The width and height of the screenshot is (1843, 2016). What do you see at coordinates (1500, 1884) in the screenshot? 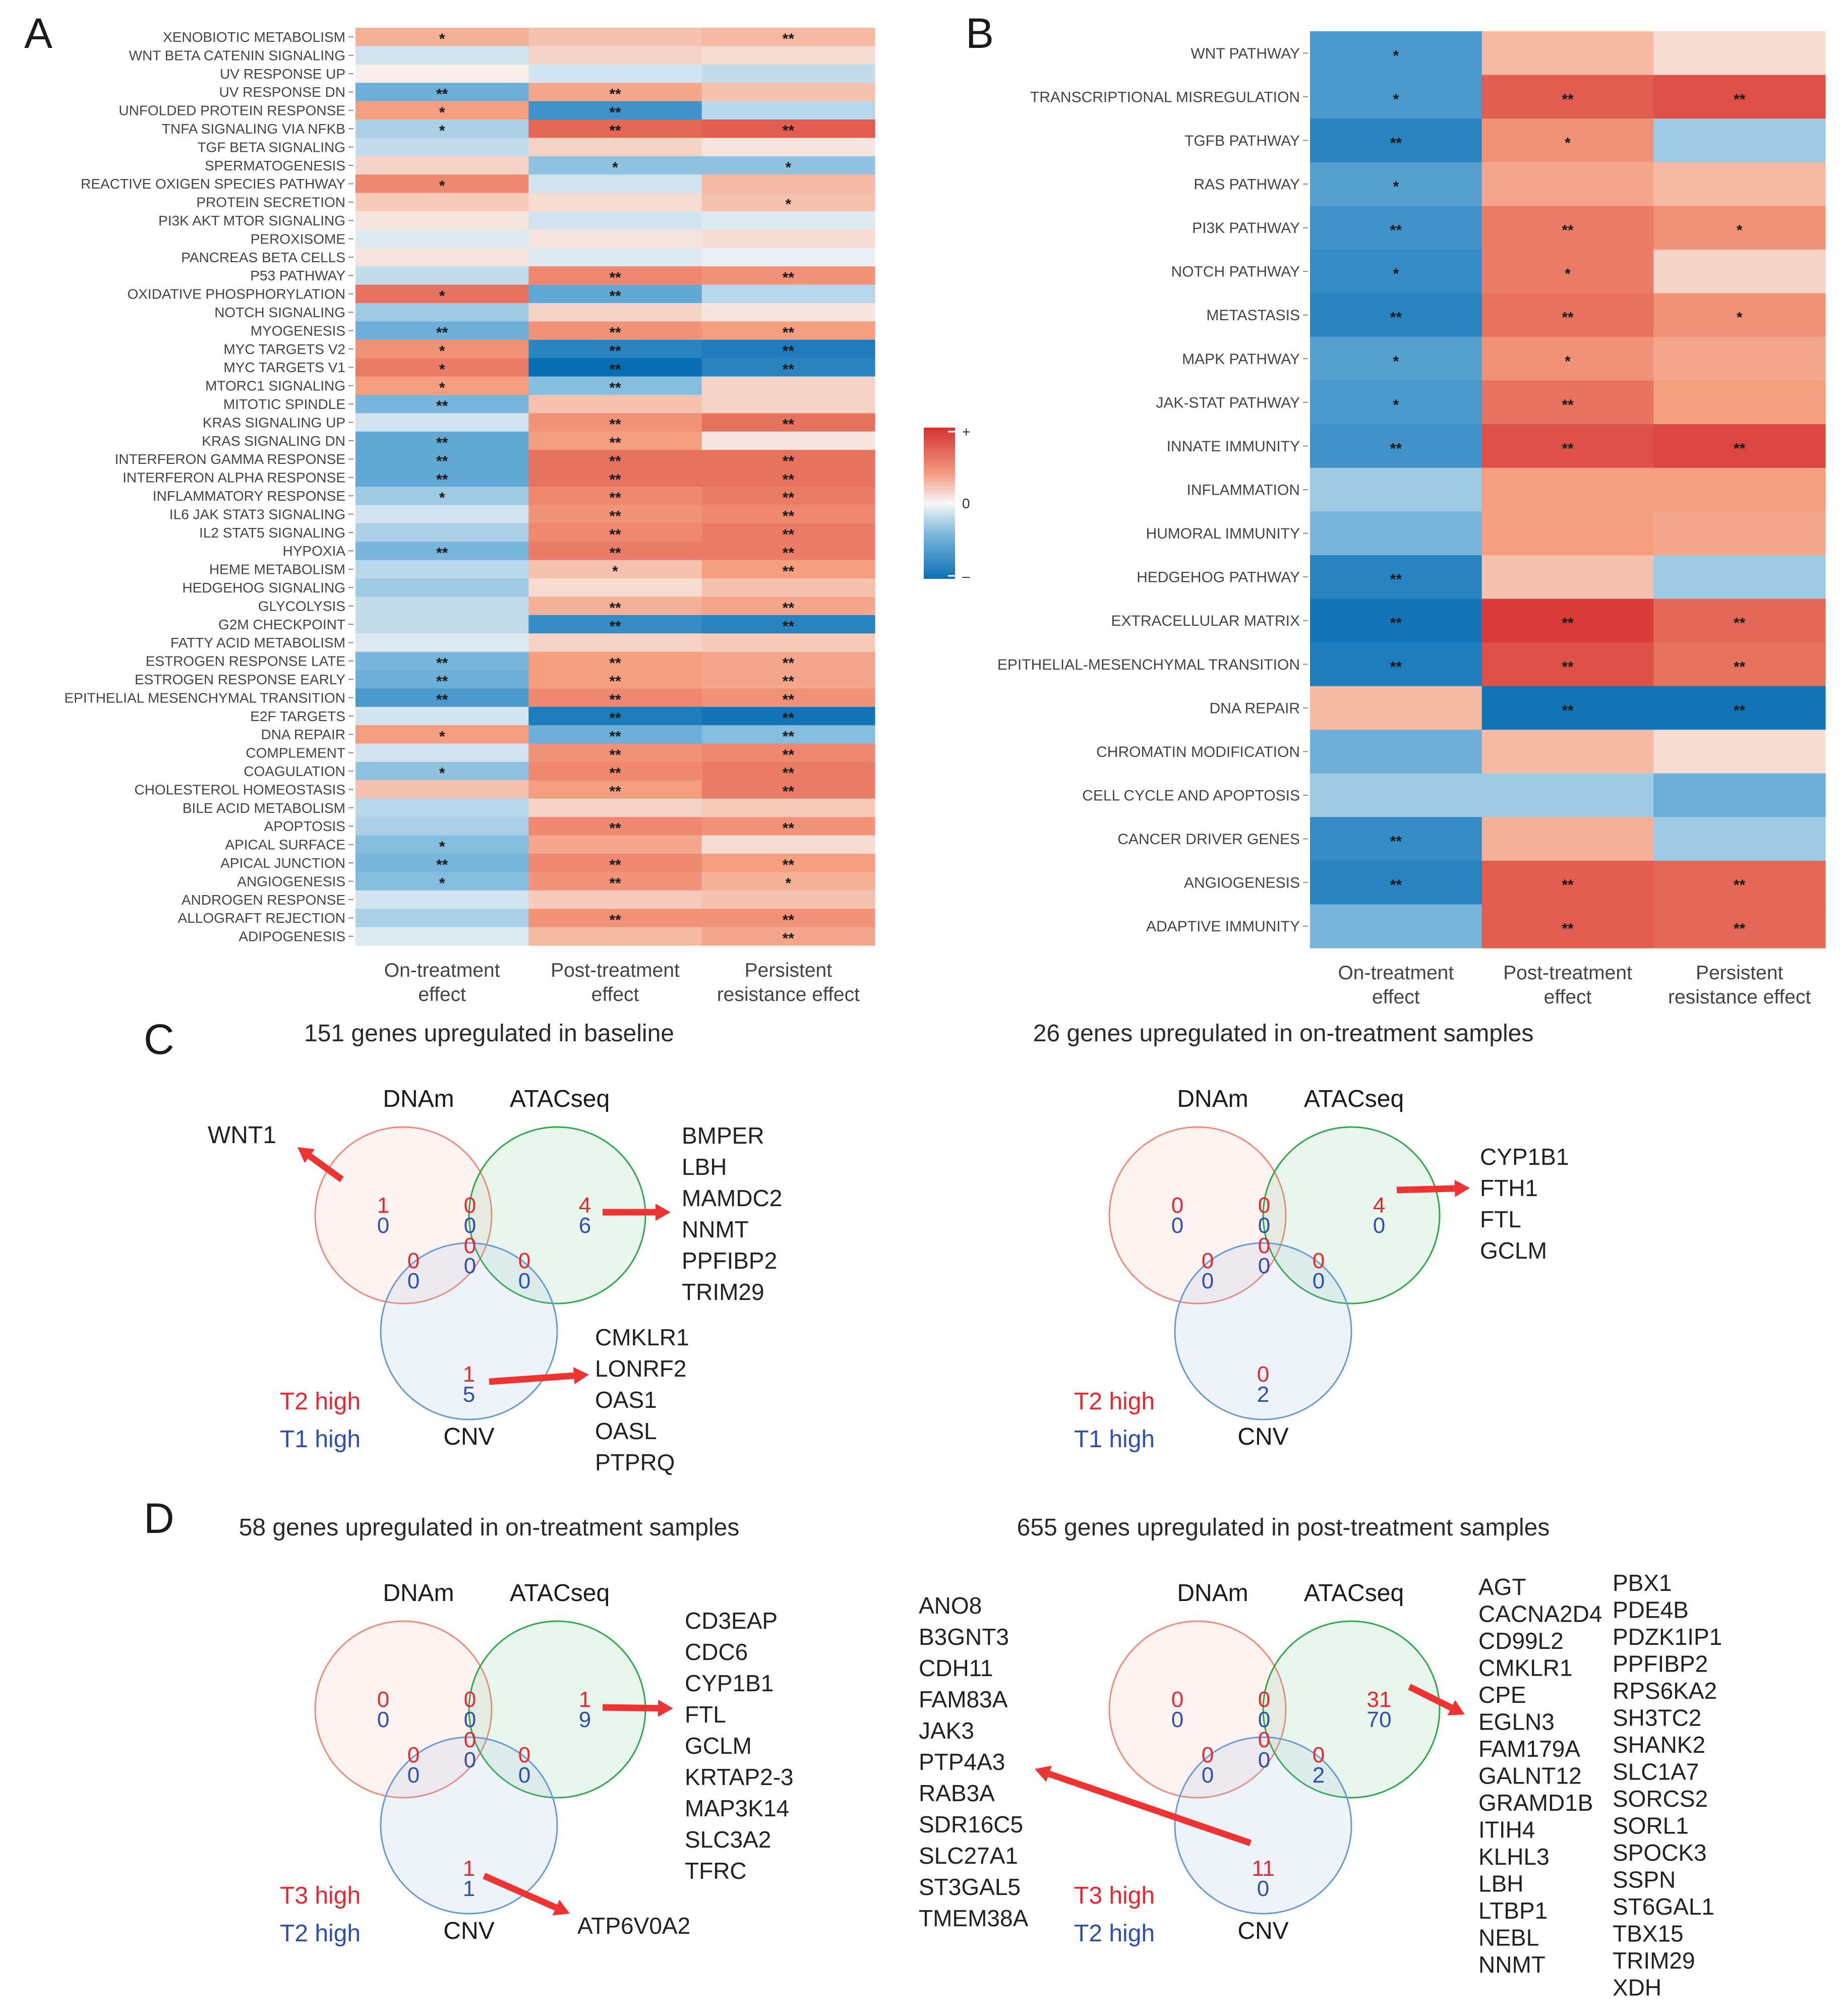
I see `gene-label: LBH` at bounding box center [1500, 1884].